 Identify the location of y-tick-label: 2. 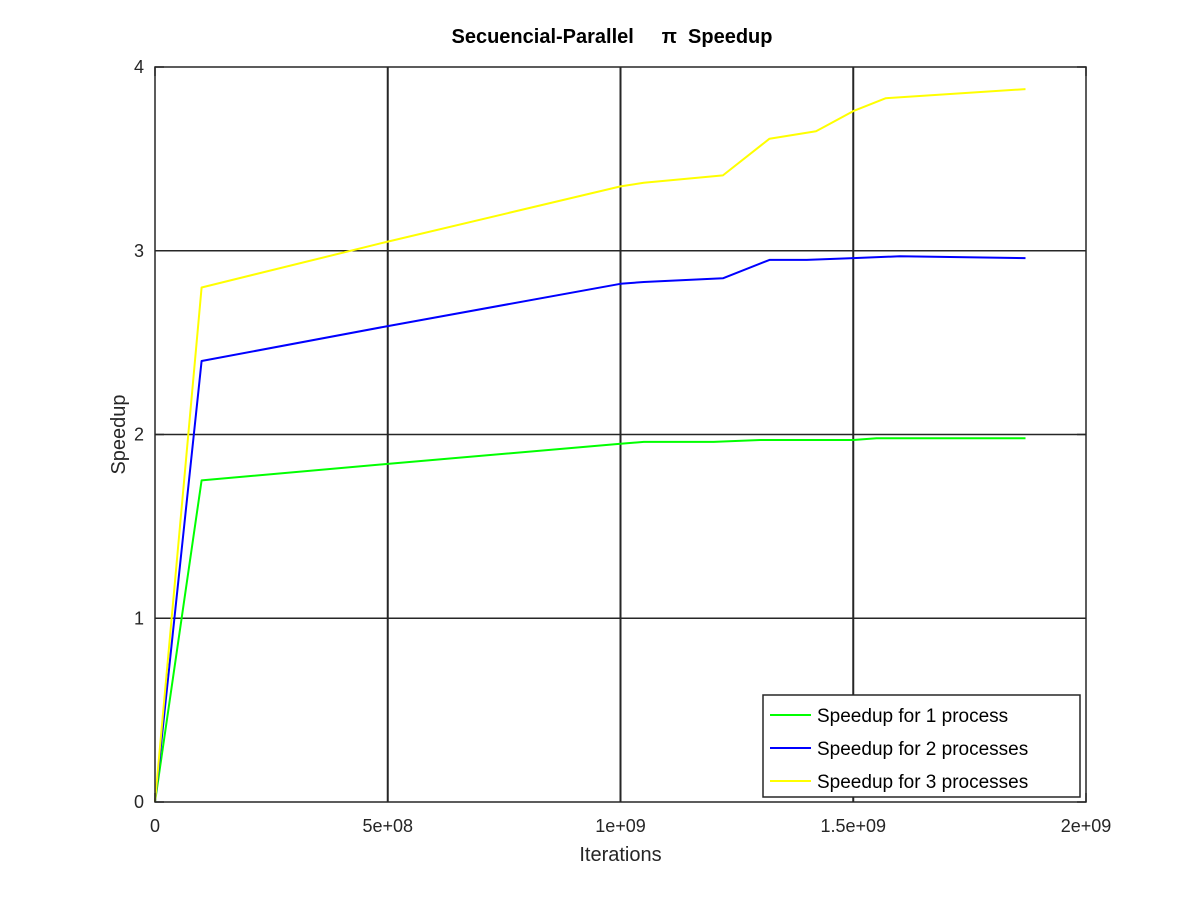
(139, 435).